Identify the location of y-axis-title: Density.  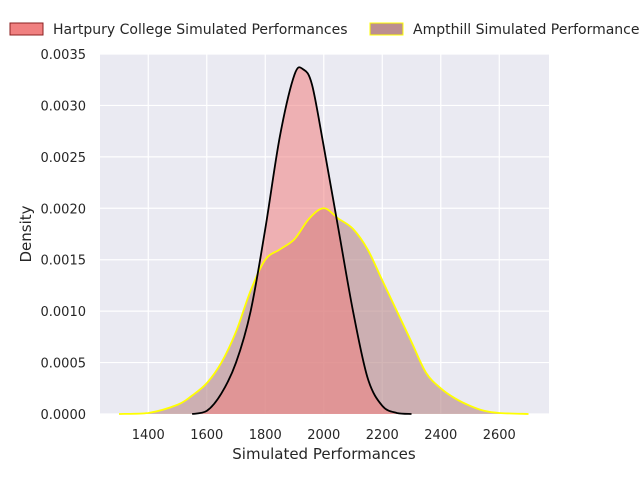
(26, 233).